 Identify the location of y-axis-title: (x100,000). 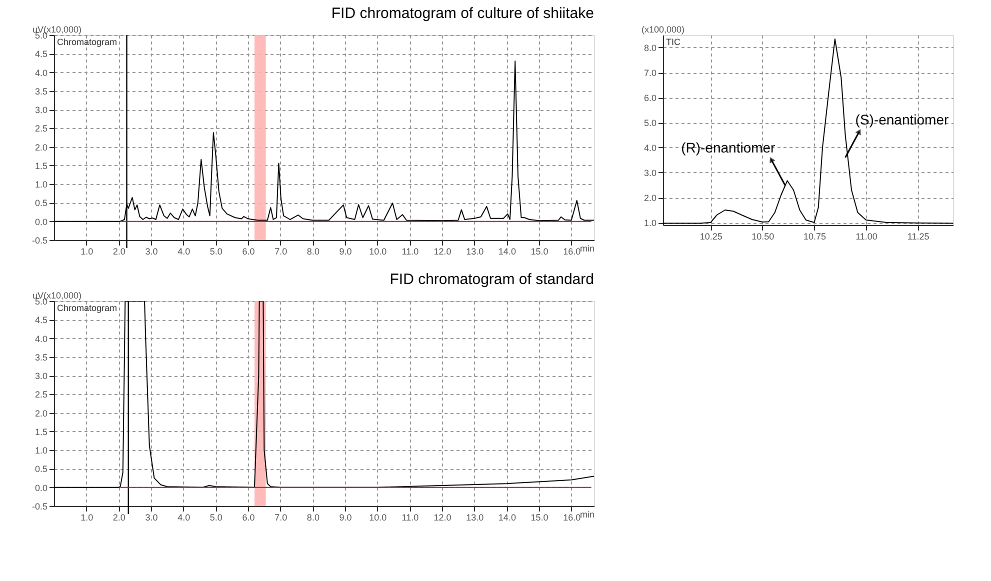
(663, 29).